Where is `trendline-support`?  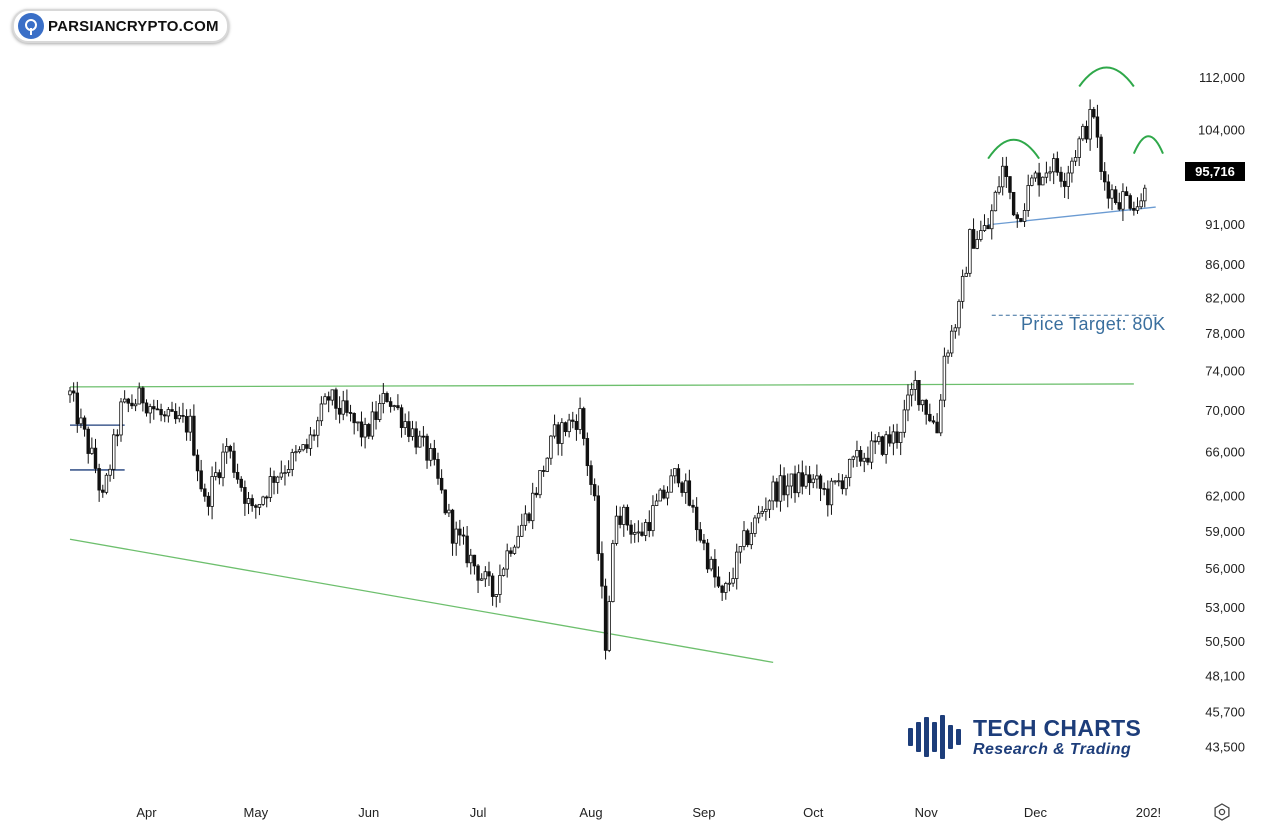
trendline-support is located at coordinates (421, 600).